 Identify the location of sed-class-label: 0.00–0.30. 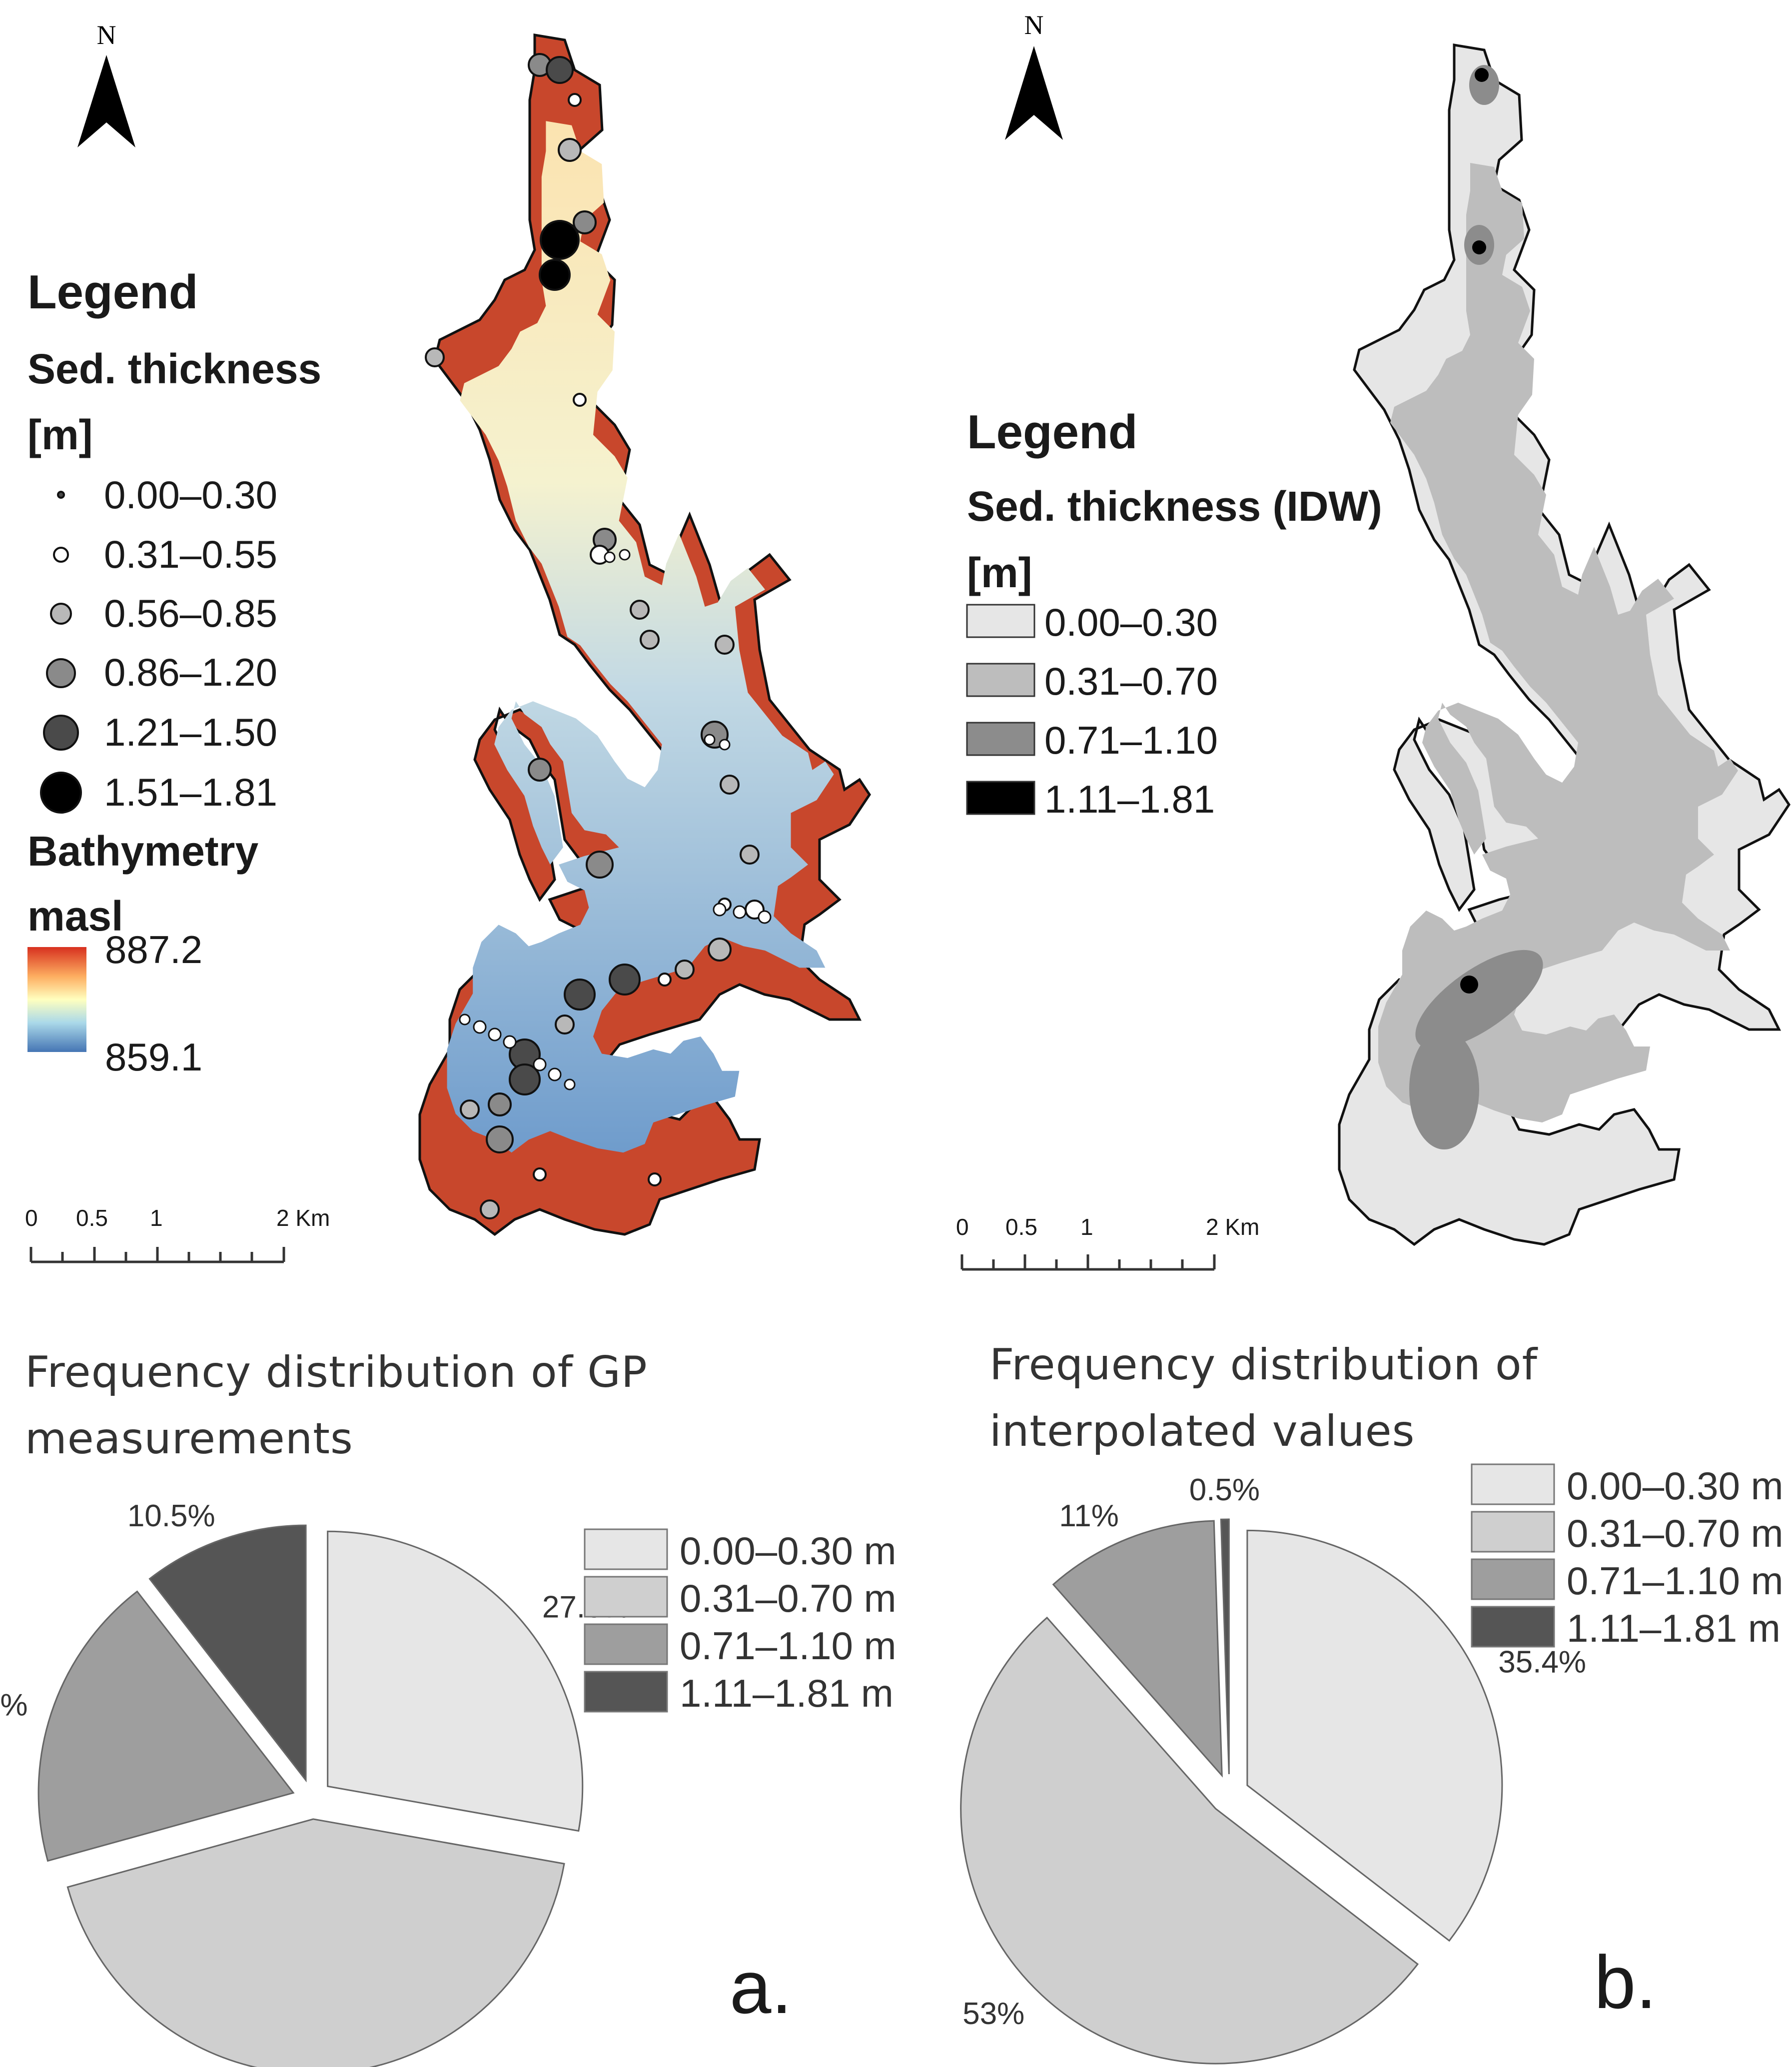
(191, 495).